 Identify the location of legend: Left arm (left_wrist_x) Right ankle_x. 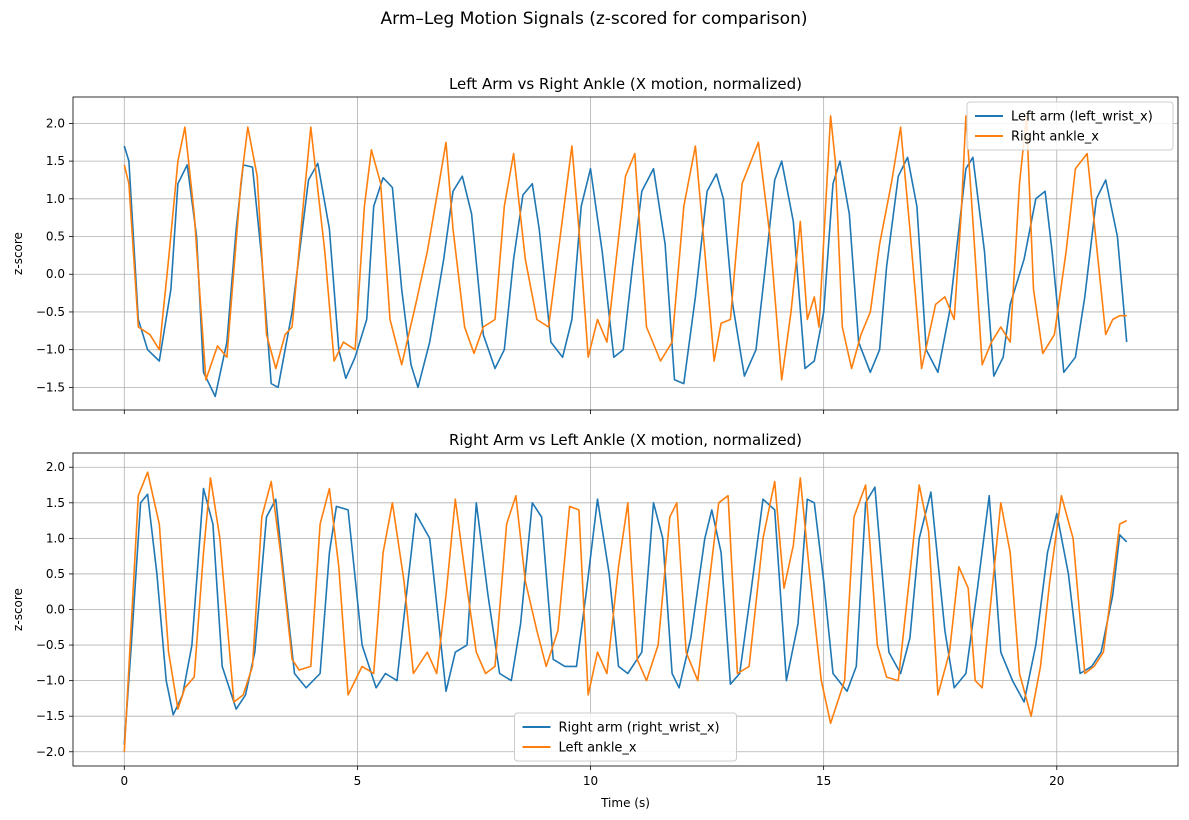
(1070, 126).